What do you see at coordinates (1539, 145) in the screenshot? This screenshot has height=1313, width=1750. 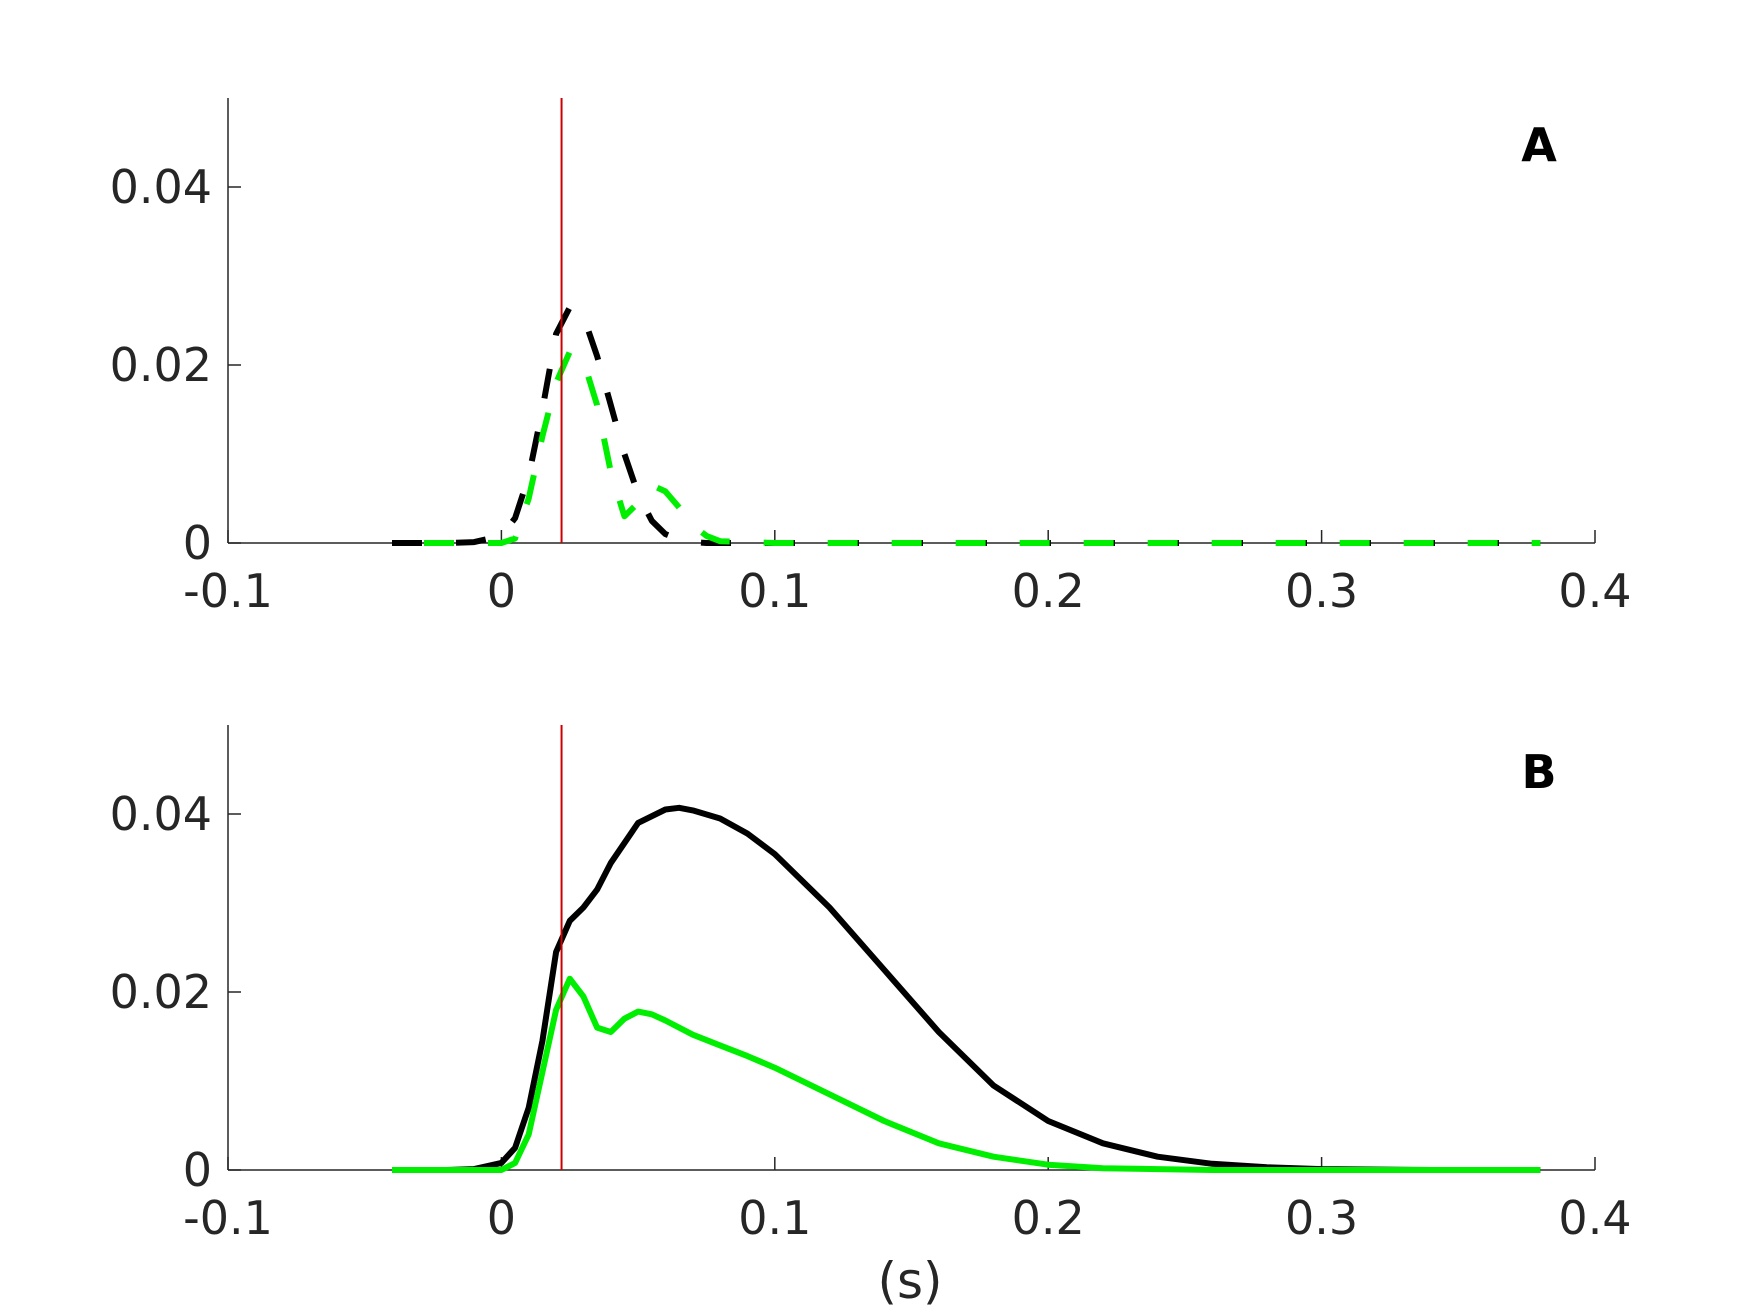 I see `panel-label: A` at bounding box center [1539, 145].